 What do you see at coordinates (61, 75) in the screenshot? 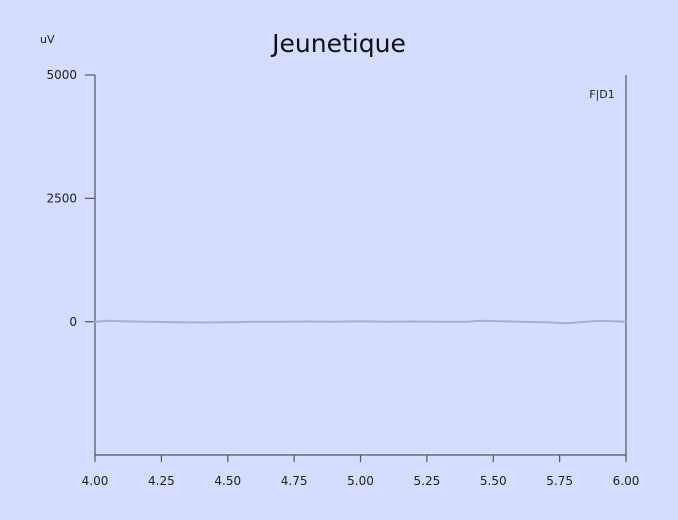
I see `y-tick-label: 5000` at bounding box center [61, 75].